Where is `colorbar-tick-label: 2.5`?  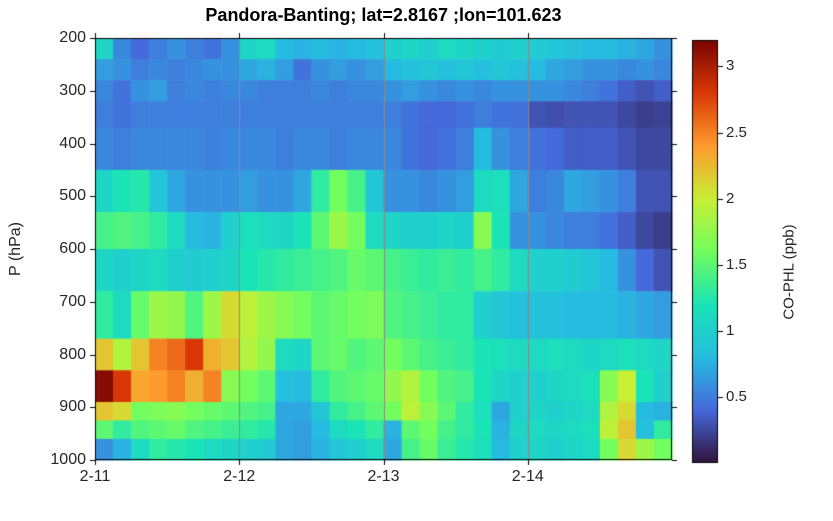 colorbar-tick-label: 2.5 is located at coordinates (736, 132).